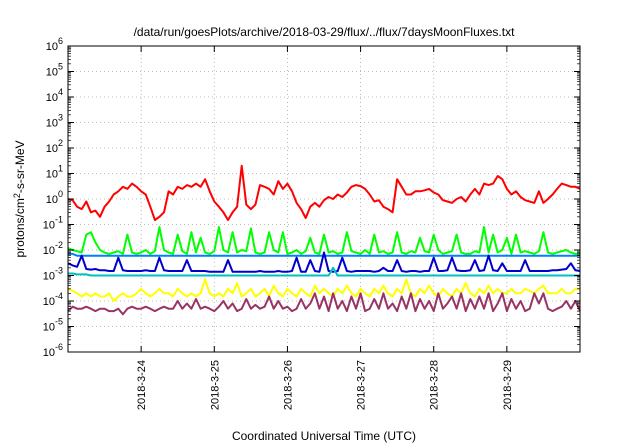 The height and width of the screenshot is (448, 640). Describe the element at coordinates (54, 146) in the screenshot. I see `y-tick-label: 10²` at that location.